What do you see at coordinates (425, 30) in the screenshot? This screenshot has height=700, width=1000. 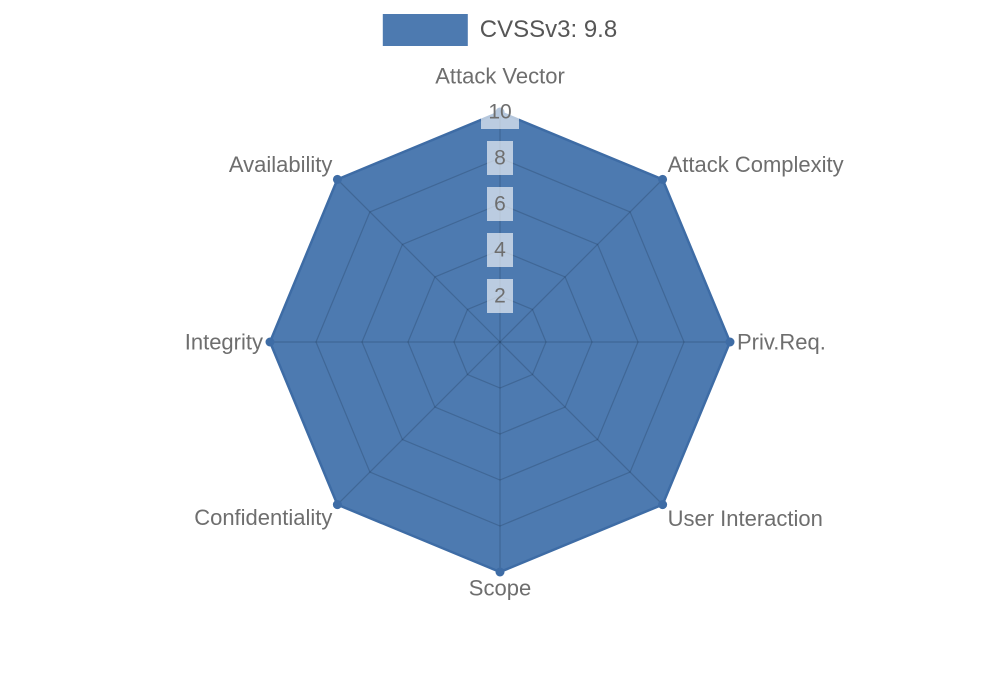 I see `legend-swatch` at bounding box center [425, 30].